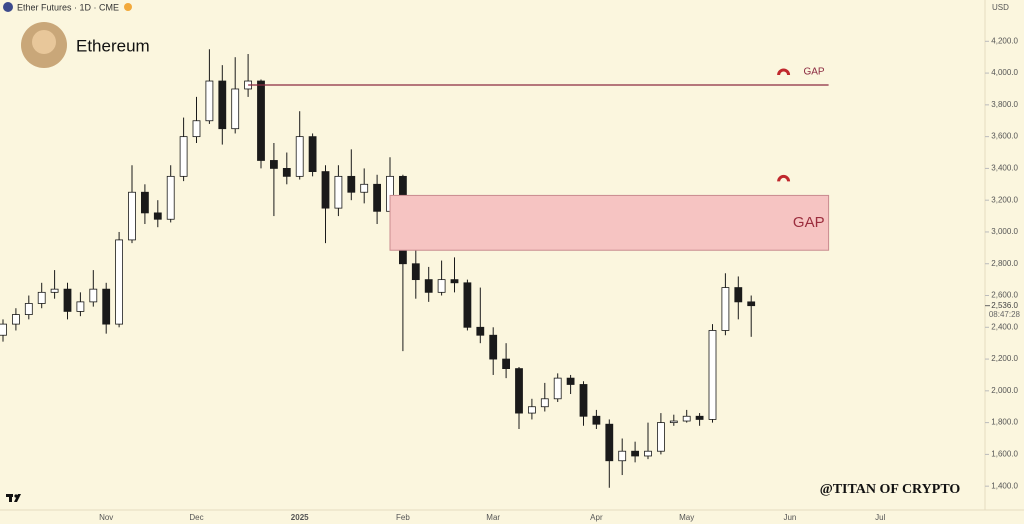 The image size is (1024, 524). I want to click on y-tick-label: 3,400.0, so click(1004, 168).